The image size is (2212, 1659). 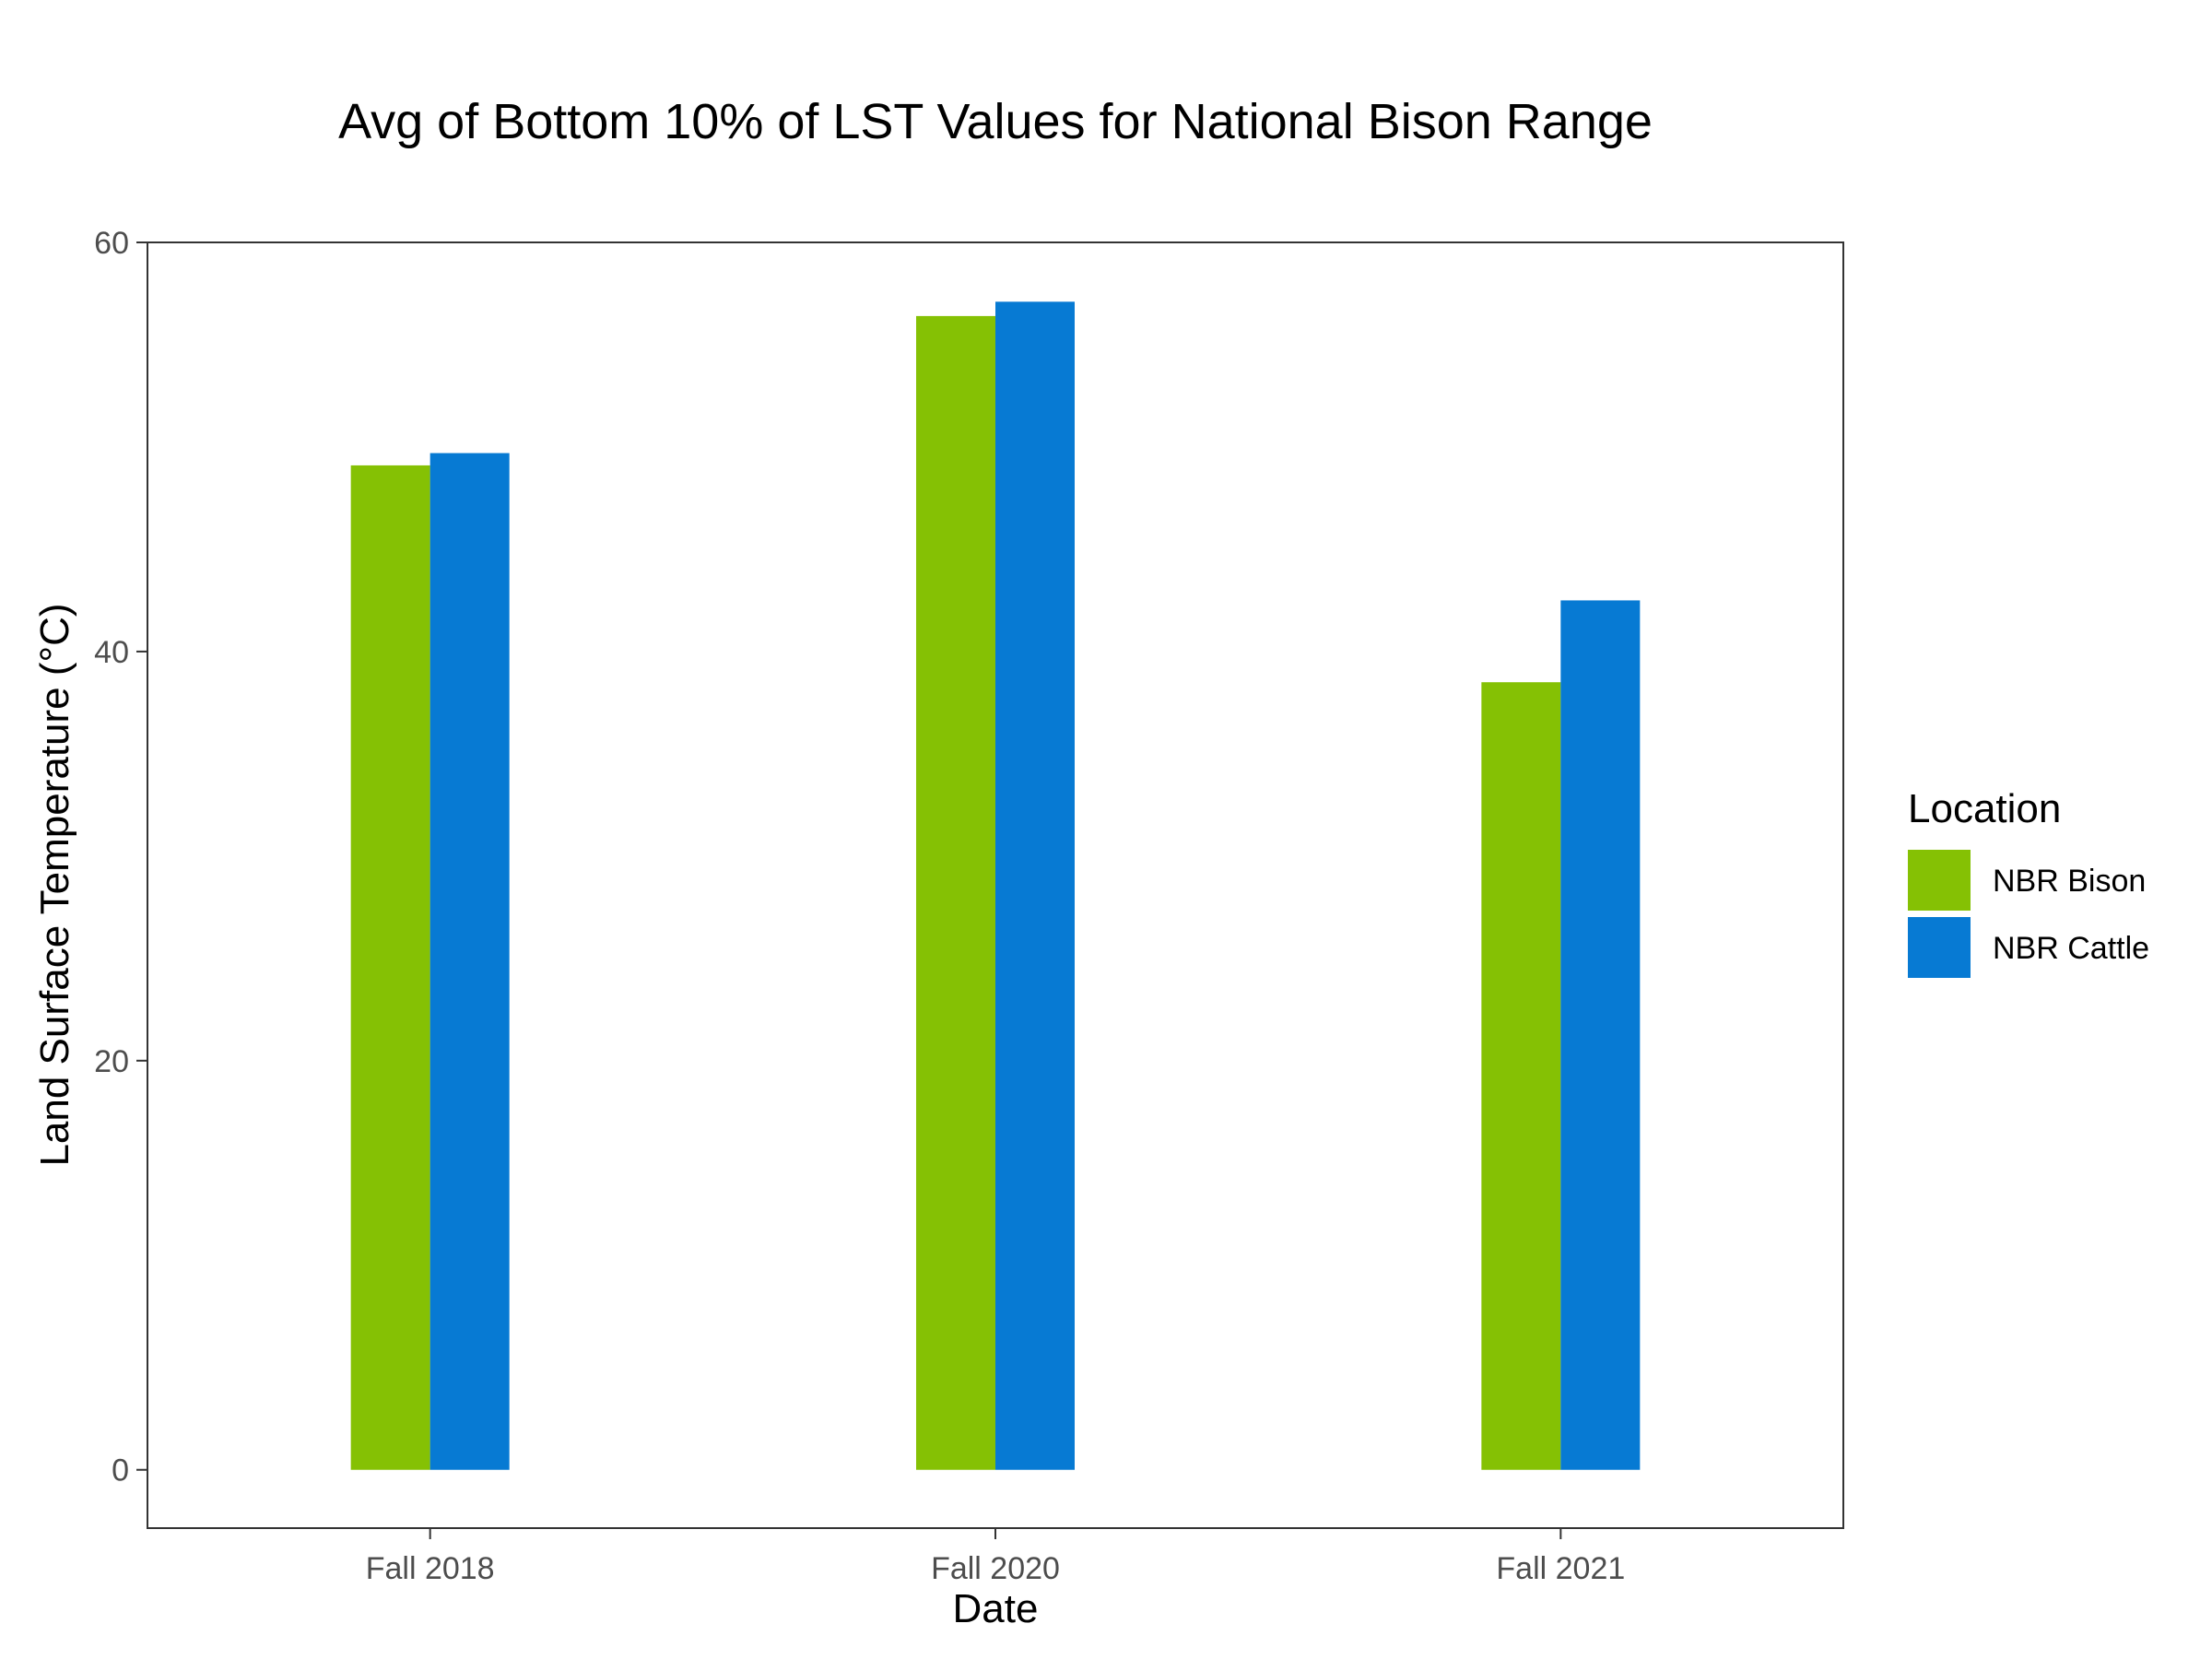 I want to click on bar-nbr-bison-fall-2018, so click(x=390, y=967).